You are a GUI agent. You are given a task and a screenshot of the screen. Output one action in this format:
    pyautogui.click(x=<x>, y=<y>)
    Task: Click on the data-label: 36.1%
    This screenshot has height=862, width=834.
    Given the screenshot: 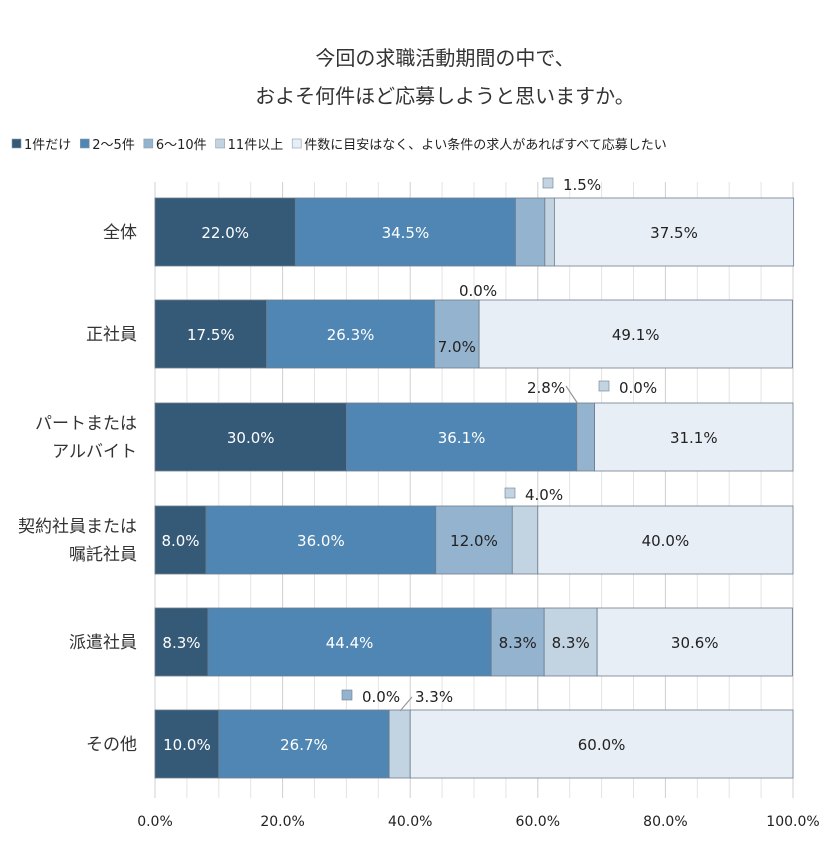 What is the action you would take?
    pyautogui.click(x=462, y=438)
    